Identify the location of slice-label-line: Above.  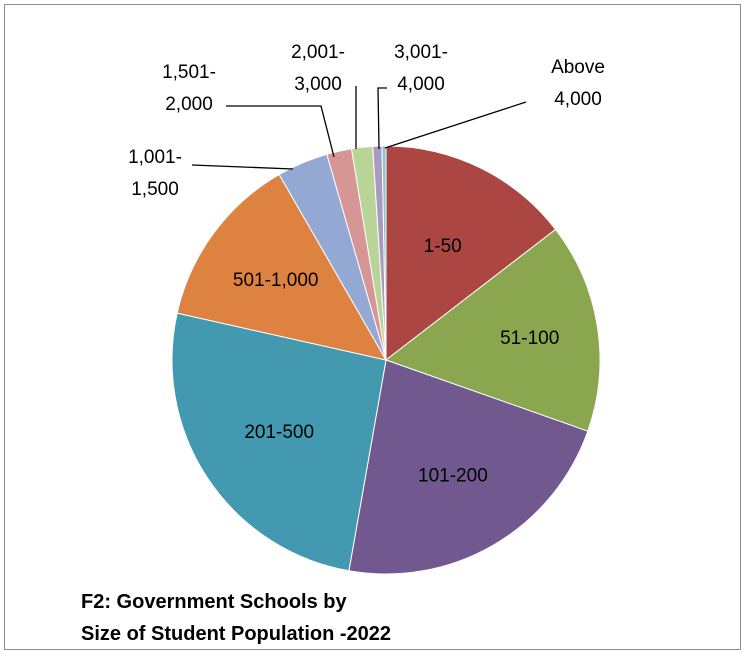
(578, 67).